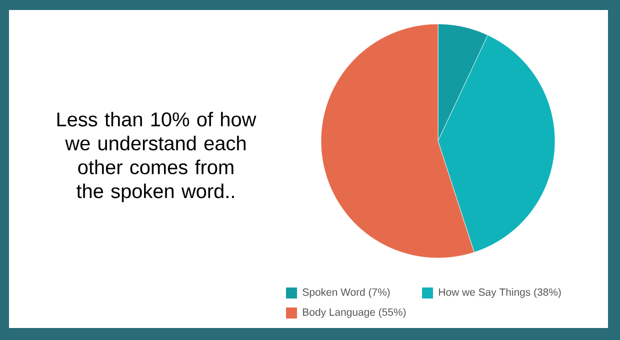 The height and width of the screenshot is (340, 620). What do you see at coordinates (156, 157) in the screenshot?
I see `text: Less than 10% of how we understand each other comes from the spoken word..` at bounding box center [156, 157].